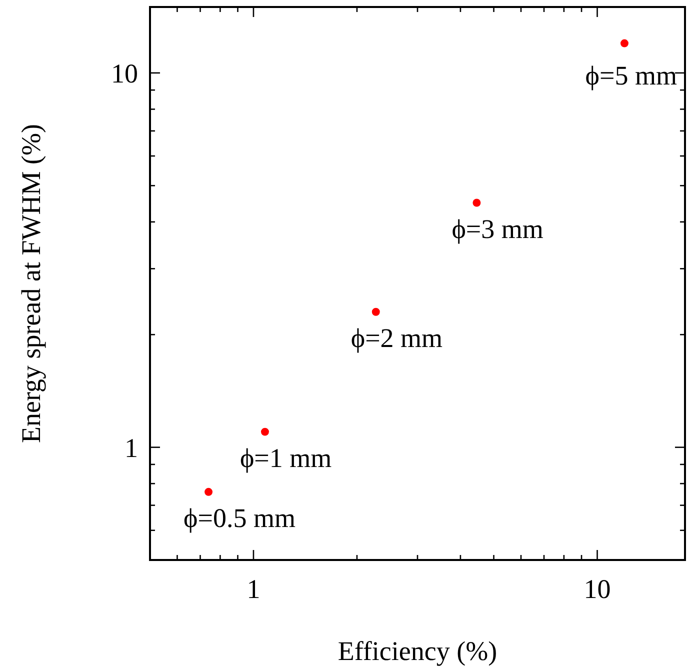 This screenshot has width=692, height=672. Describe the element at coordinates (418, 651) in the screenshot. I see `x-axis-title: Efficiency (%)` at that location.